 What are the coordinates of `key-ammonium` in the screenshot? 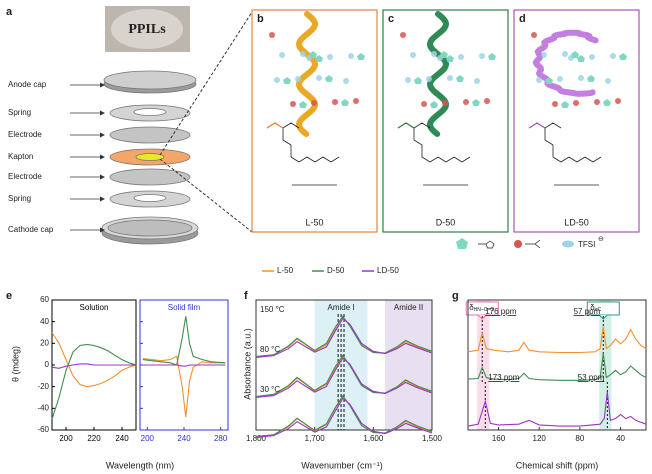 It's located at (533, 244).